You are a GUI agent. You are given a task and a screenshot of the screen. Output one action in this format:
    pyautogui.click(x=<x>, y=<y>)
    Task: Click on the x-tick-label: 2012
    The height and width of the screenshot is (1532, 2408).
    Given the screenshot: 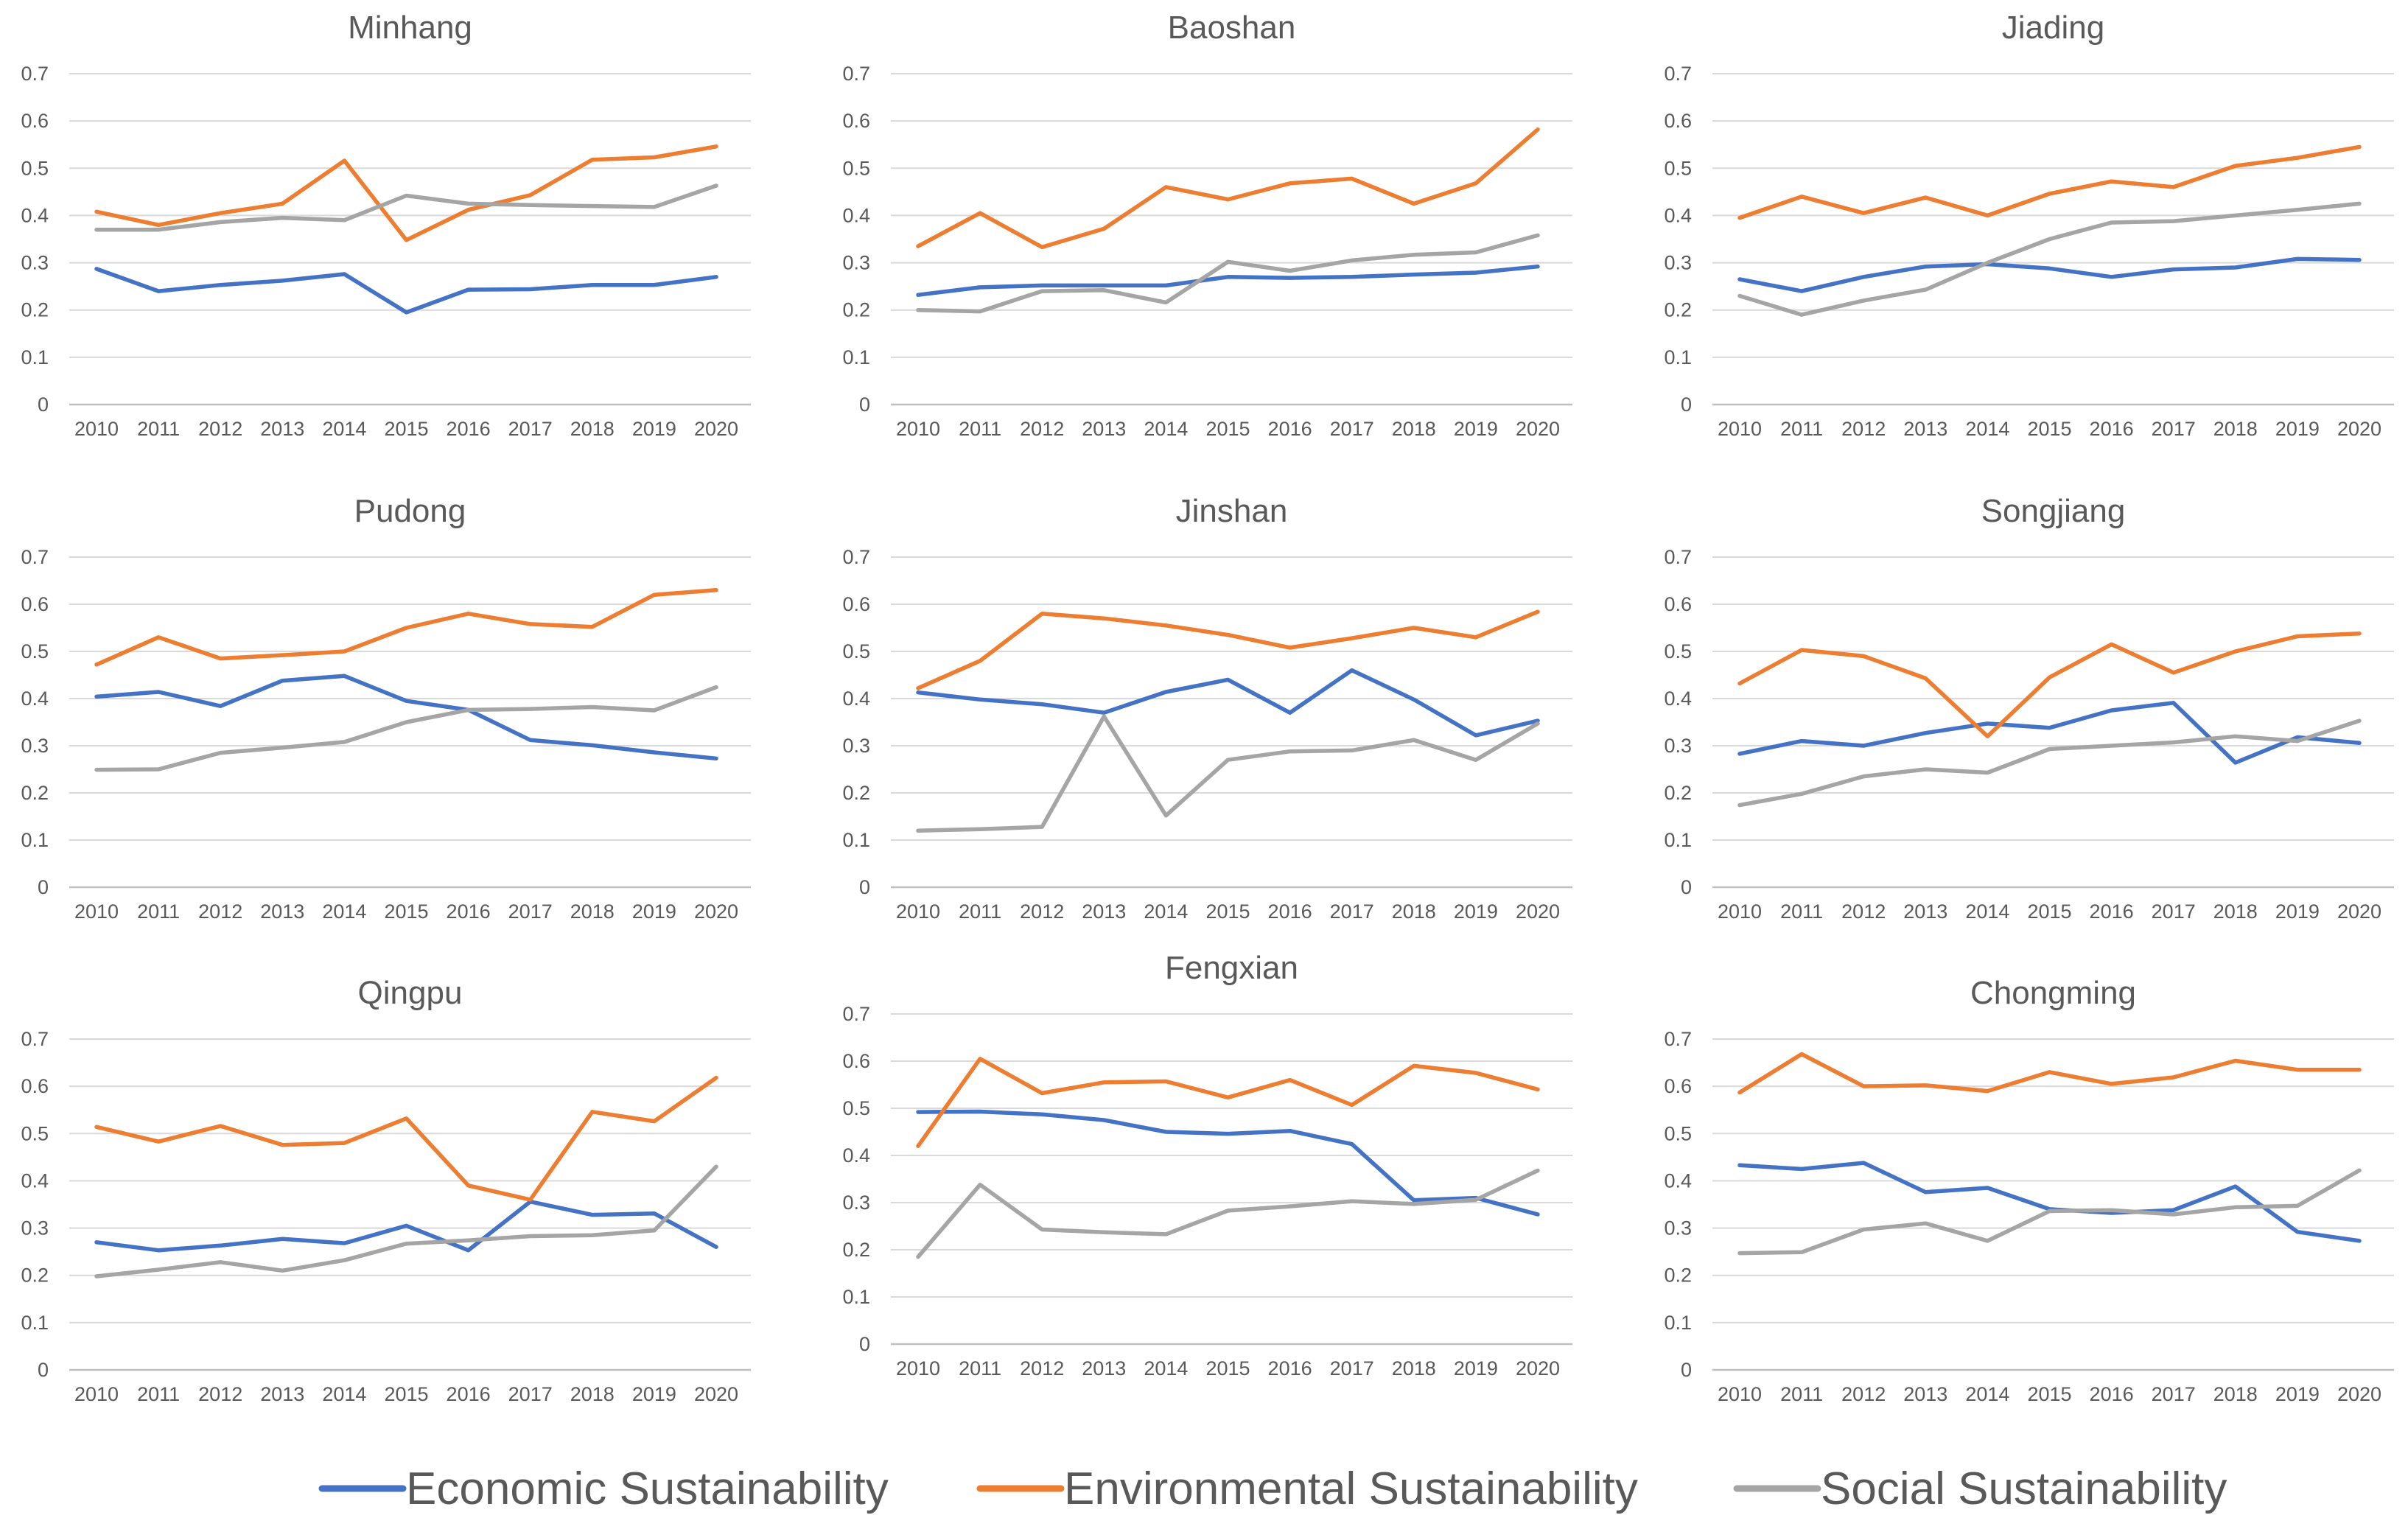 What is the action you would take?
    pyautogui.click(x=1042, y=429)
    